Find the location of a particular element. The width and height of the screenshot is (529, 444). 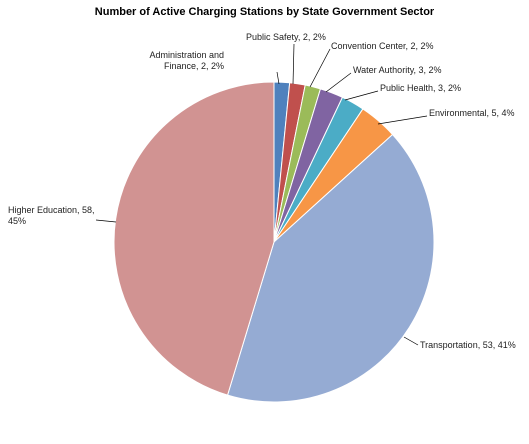

slice-label-line: Water Authority, 3, 2% is located at coordinates (397, 70).